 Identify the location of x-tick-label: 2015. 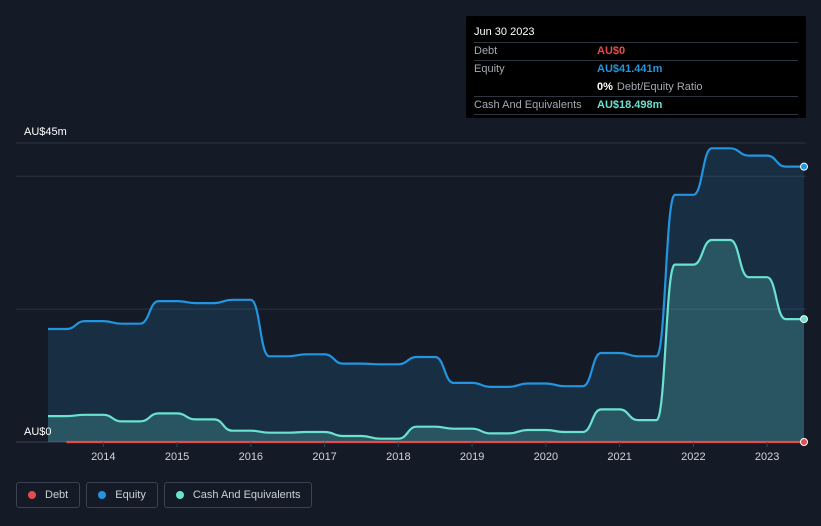
(177, 457).